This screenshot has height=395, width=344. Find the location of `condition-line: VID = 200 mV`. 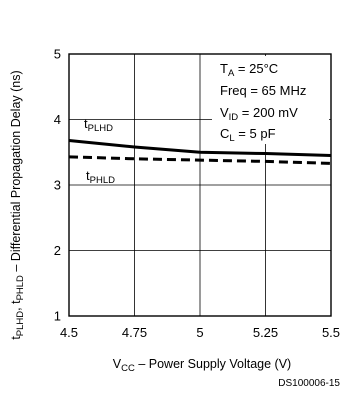

condition-line: VID = 200 mV is located at coordinates (259, 114).